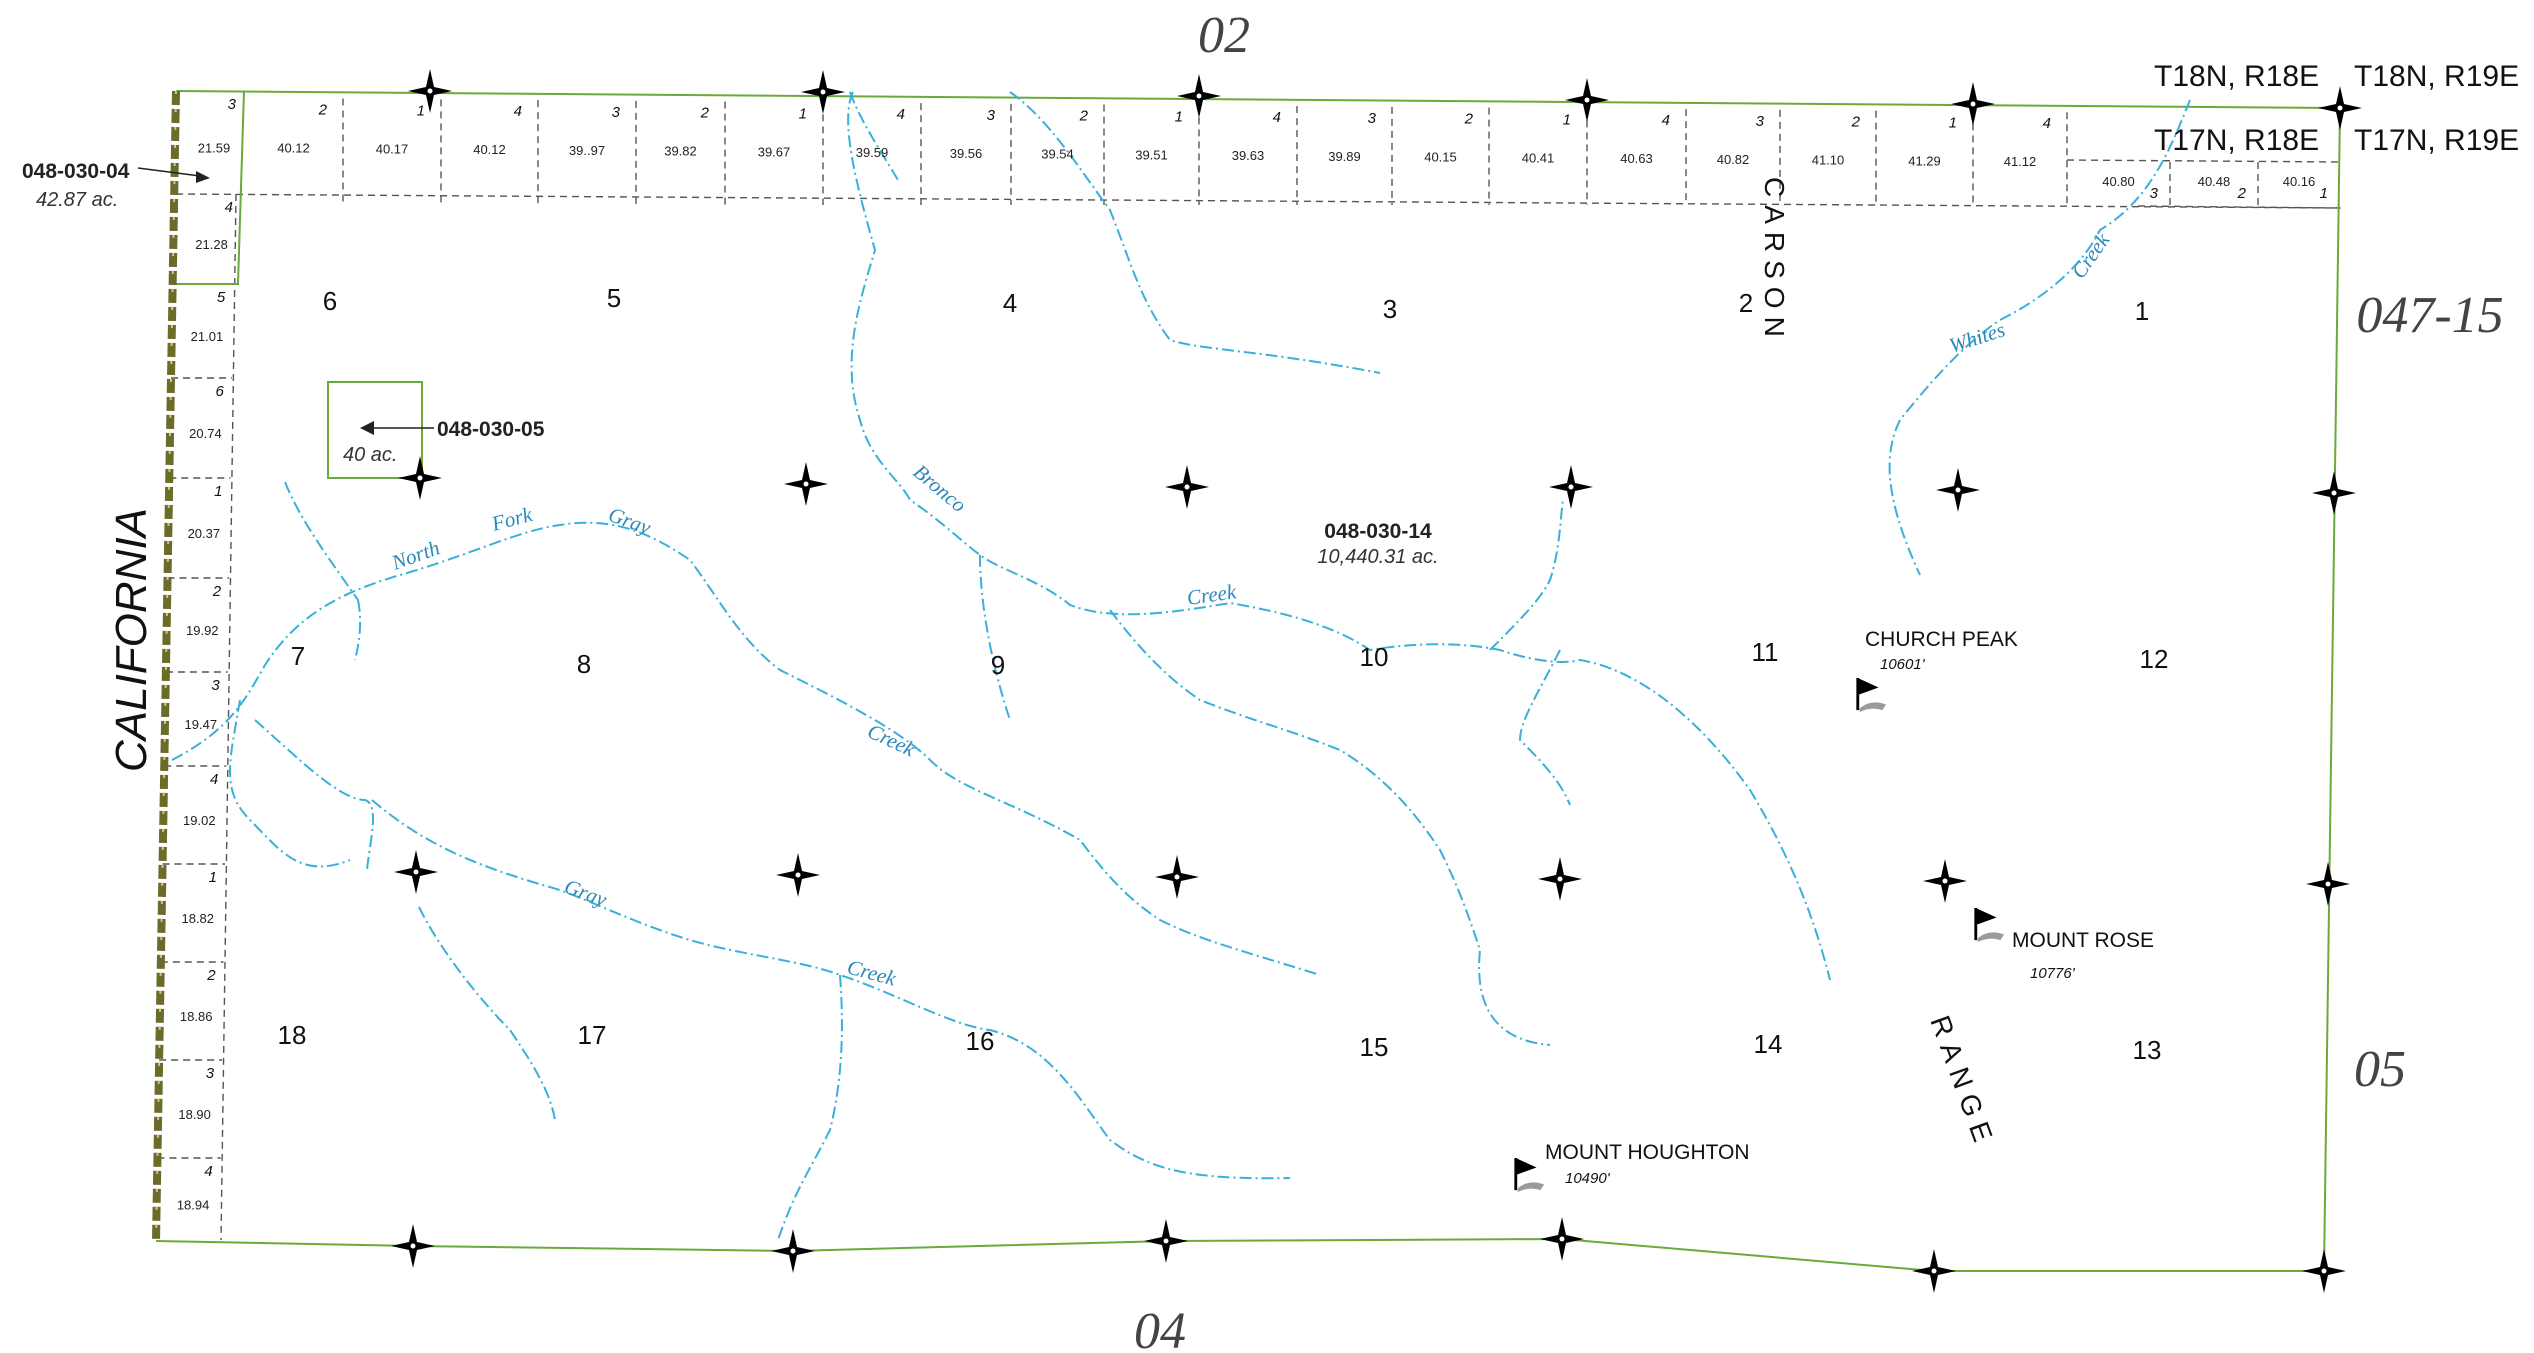  I want to click on section-number-10: 10, so click(1374, 657).